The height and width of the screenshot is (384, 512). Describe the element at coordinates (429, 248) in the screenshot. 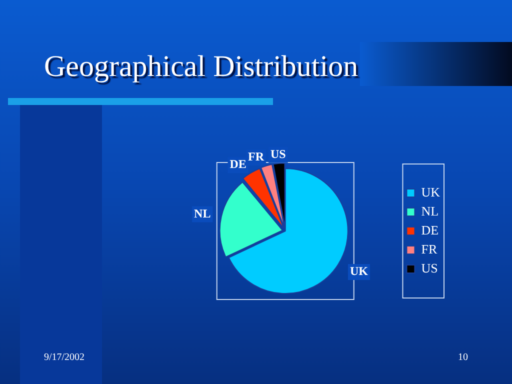

I see `legend-label: FR` at that location.